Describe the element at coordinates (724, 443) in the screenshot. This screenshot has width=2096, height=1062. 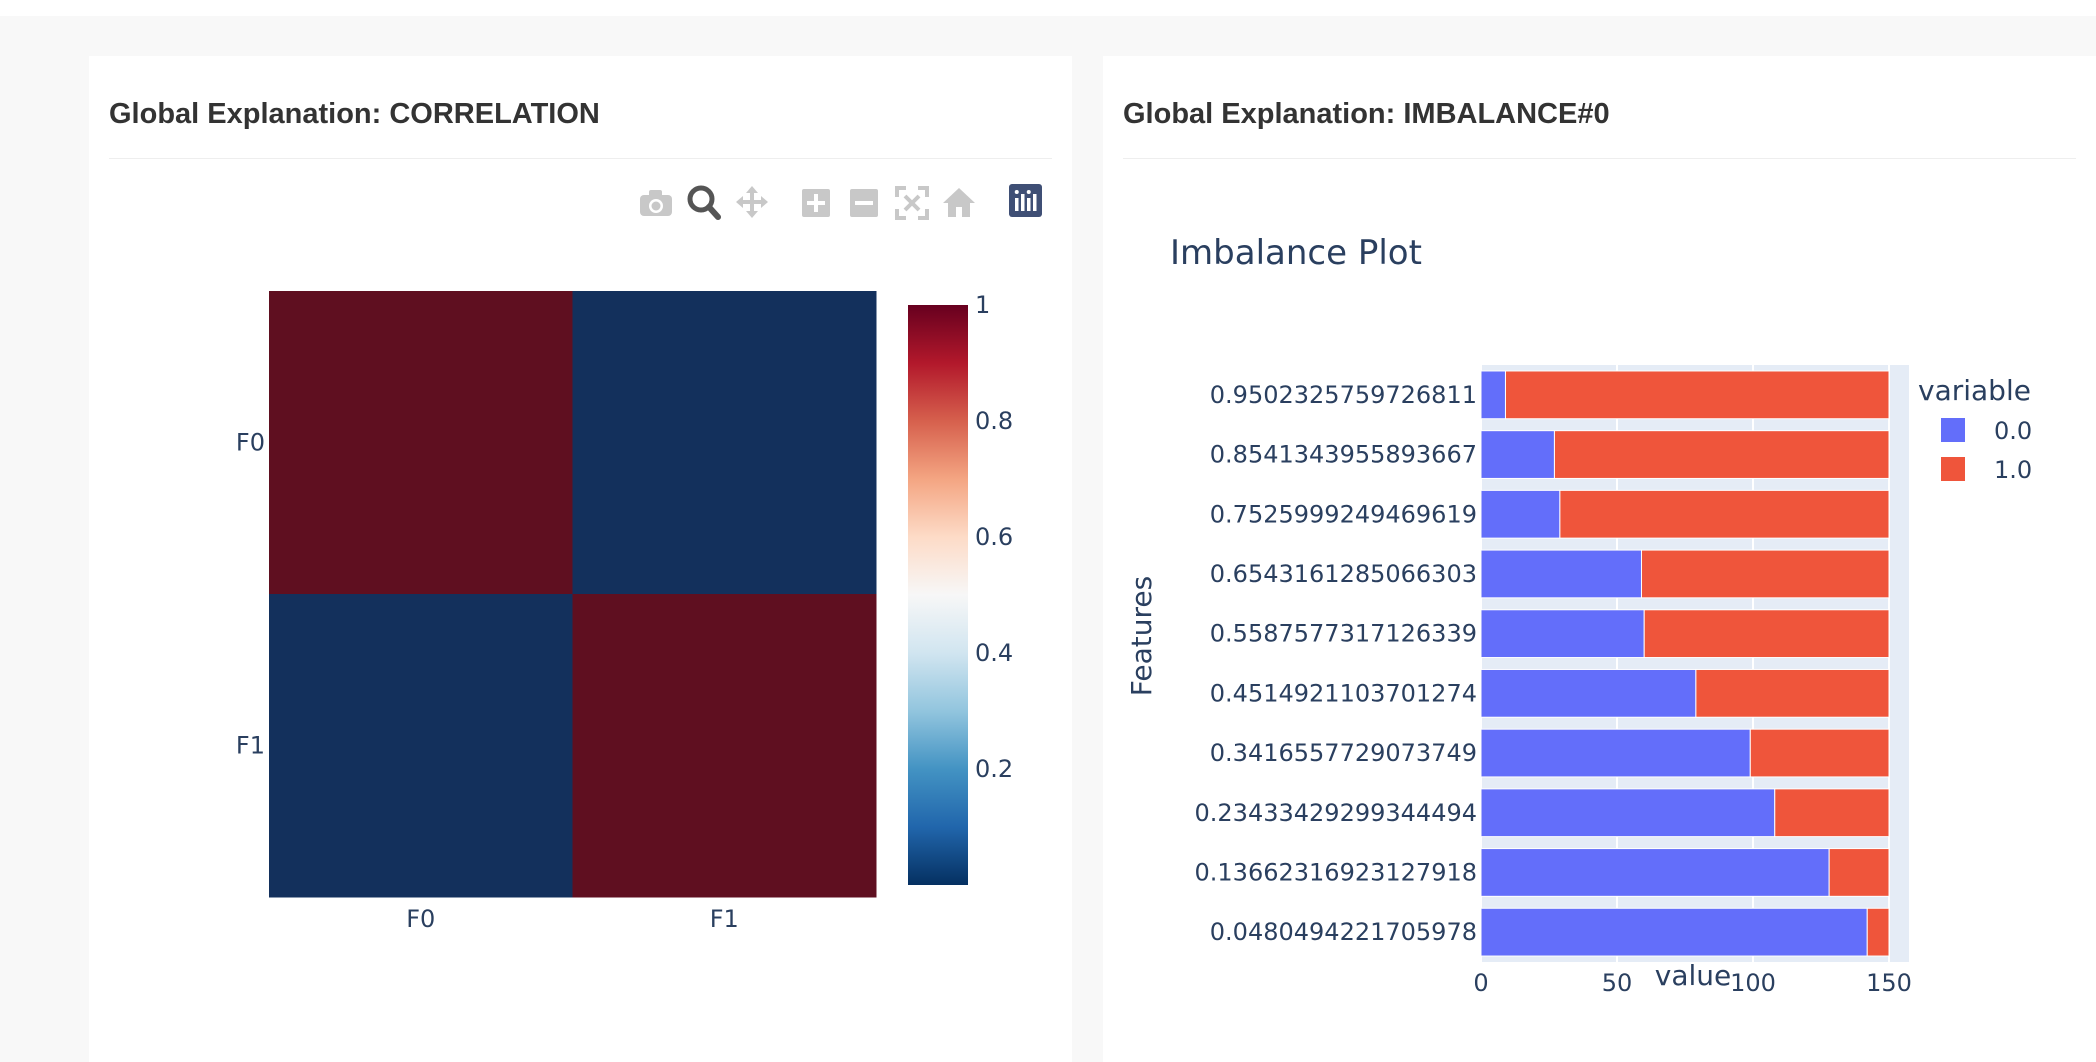
I see `heatmap-cell-F0-F1` at that location.